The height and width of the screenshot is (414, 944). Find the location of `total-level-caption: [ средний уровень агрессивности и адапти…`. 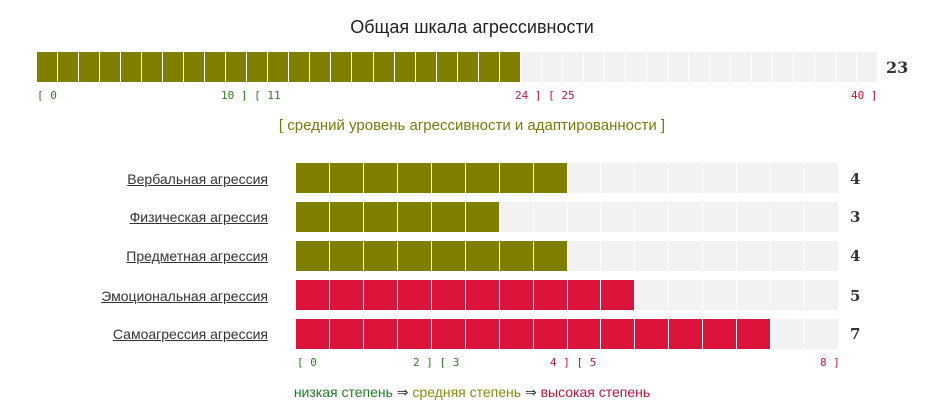

total-level-caption: [ средний уровень агрессивности и адапти… is located at coordinates (472, 125).